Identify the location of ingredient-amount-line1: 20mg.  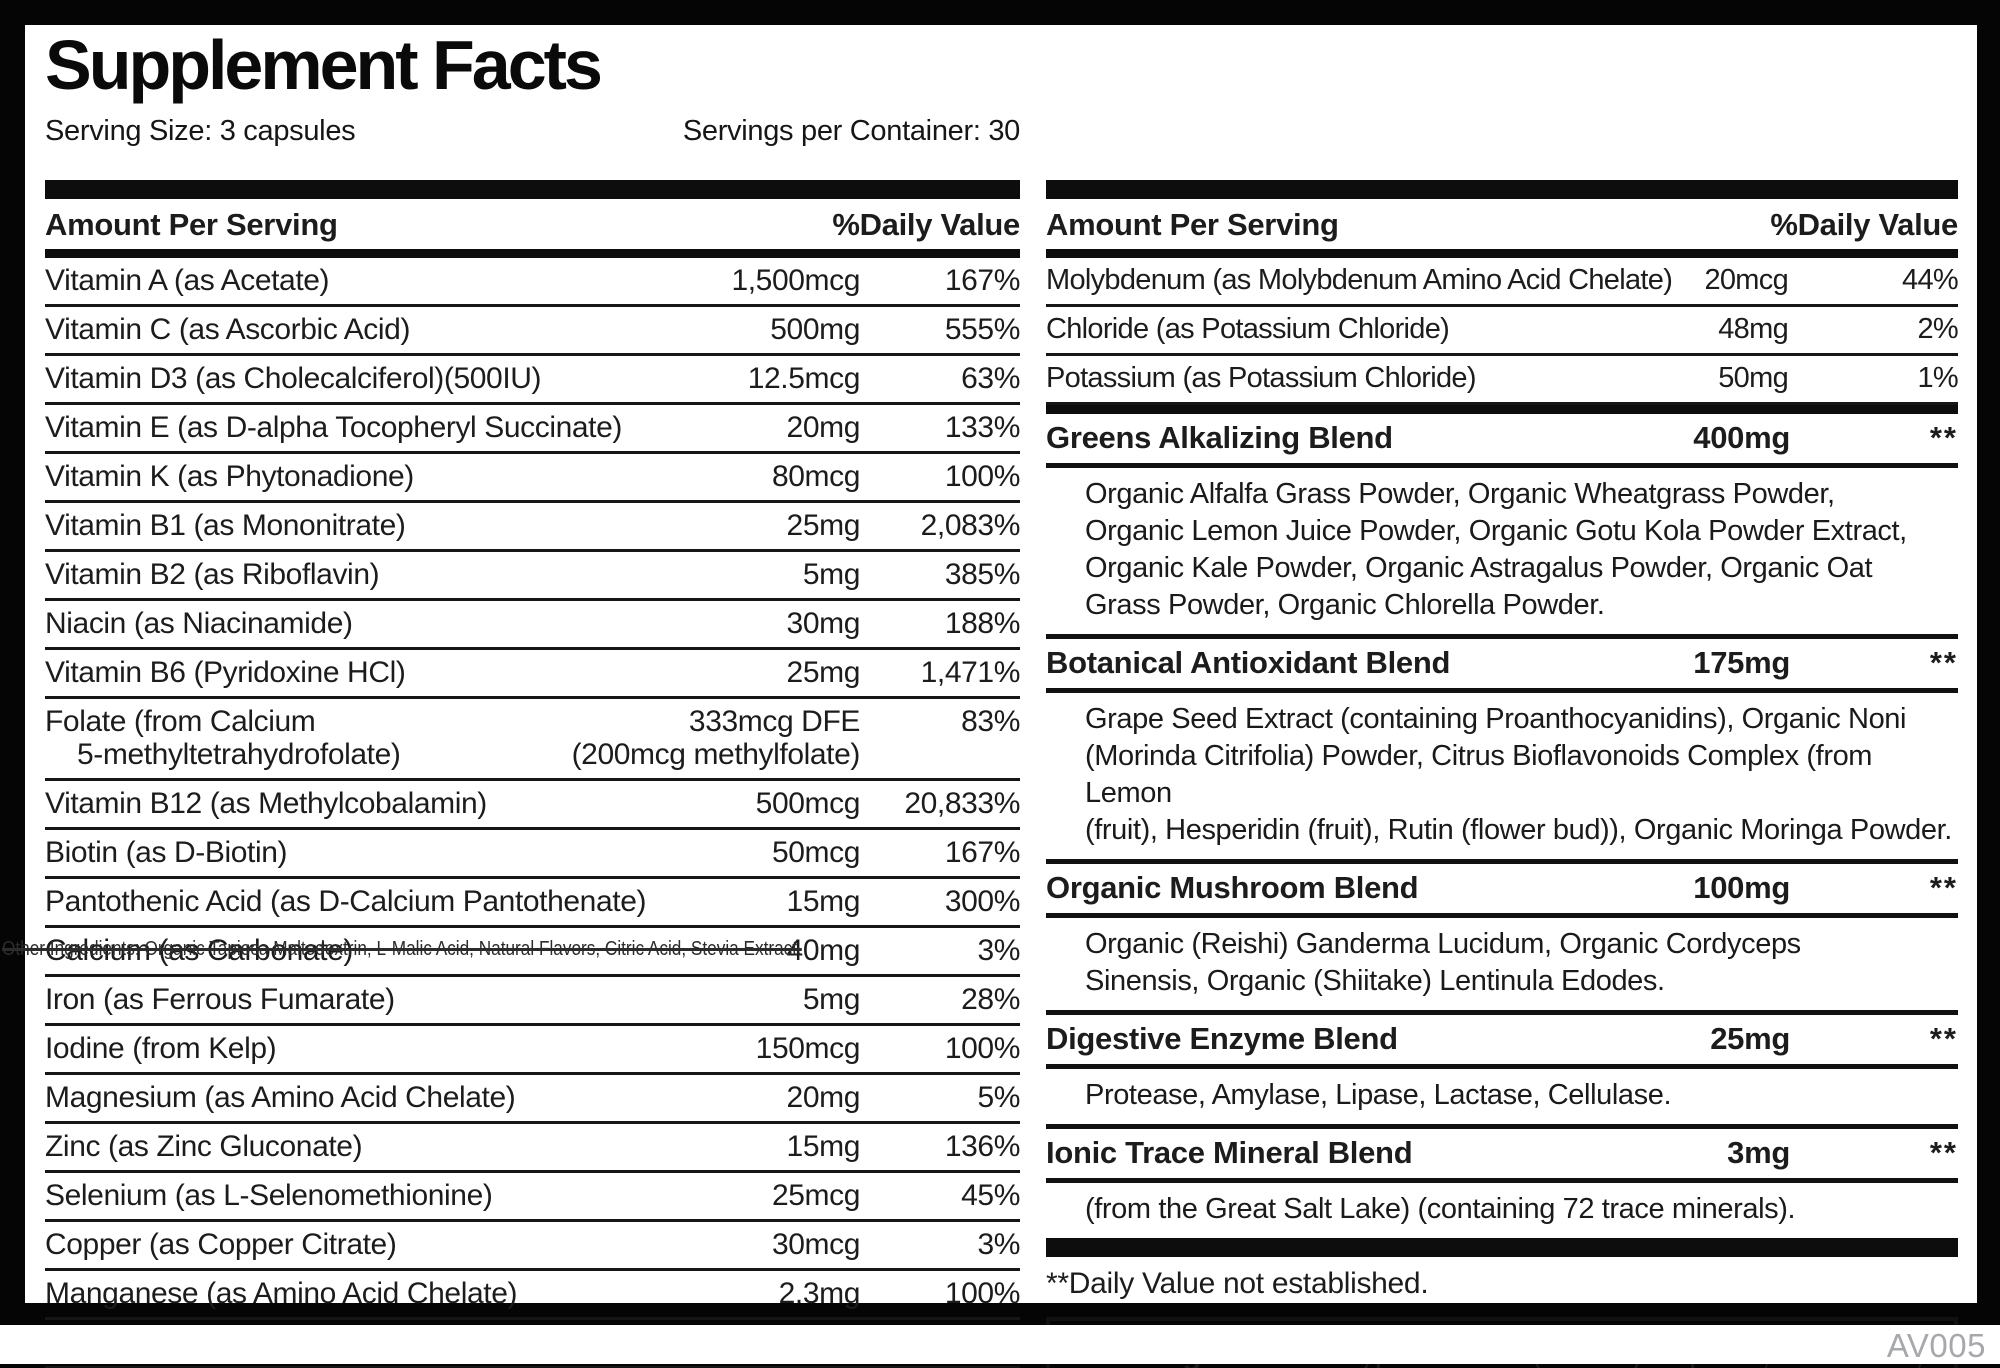
(823, 1097).